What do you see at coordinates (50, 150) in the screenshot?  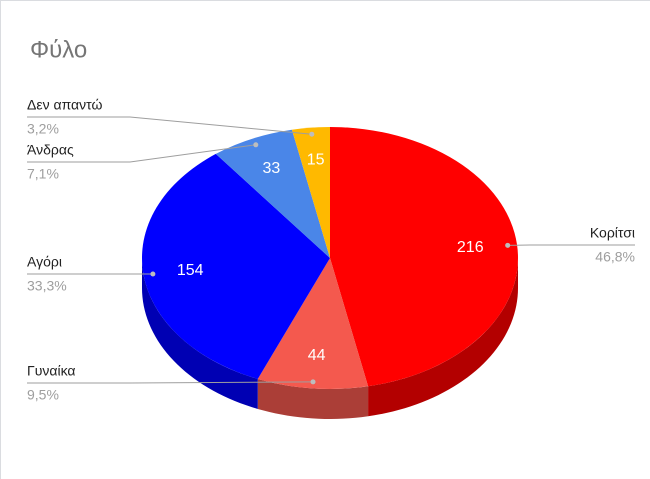 I see `legend-label: Άνδρας` at bounding box center [50, 150].